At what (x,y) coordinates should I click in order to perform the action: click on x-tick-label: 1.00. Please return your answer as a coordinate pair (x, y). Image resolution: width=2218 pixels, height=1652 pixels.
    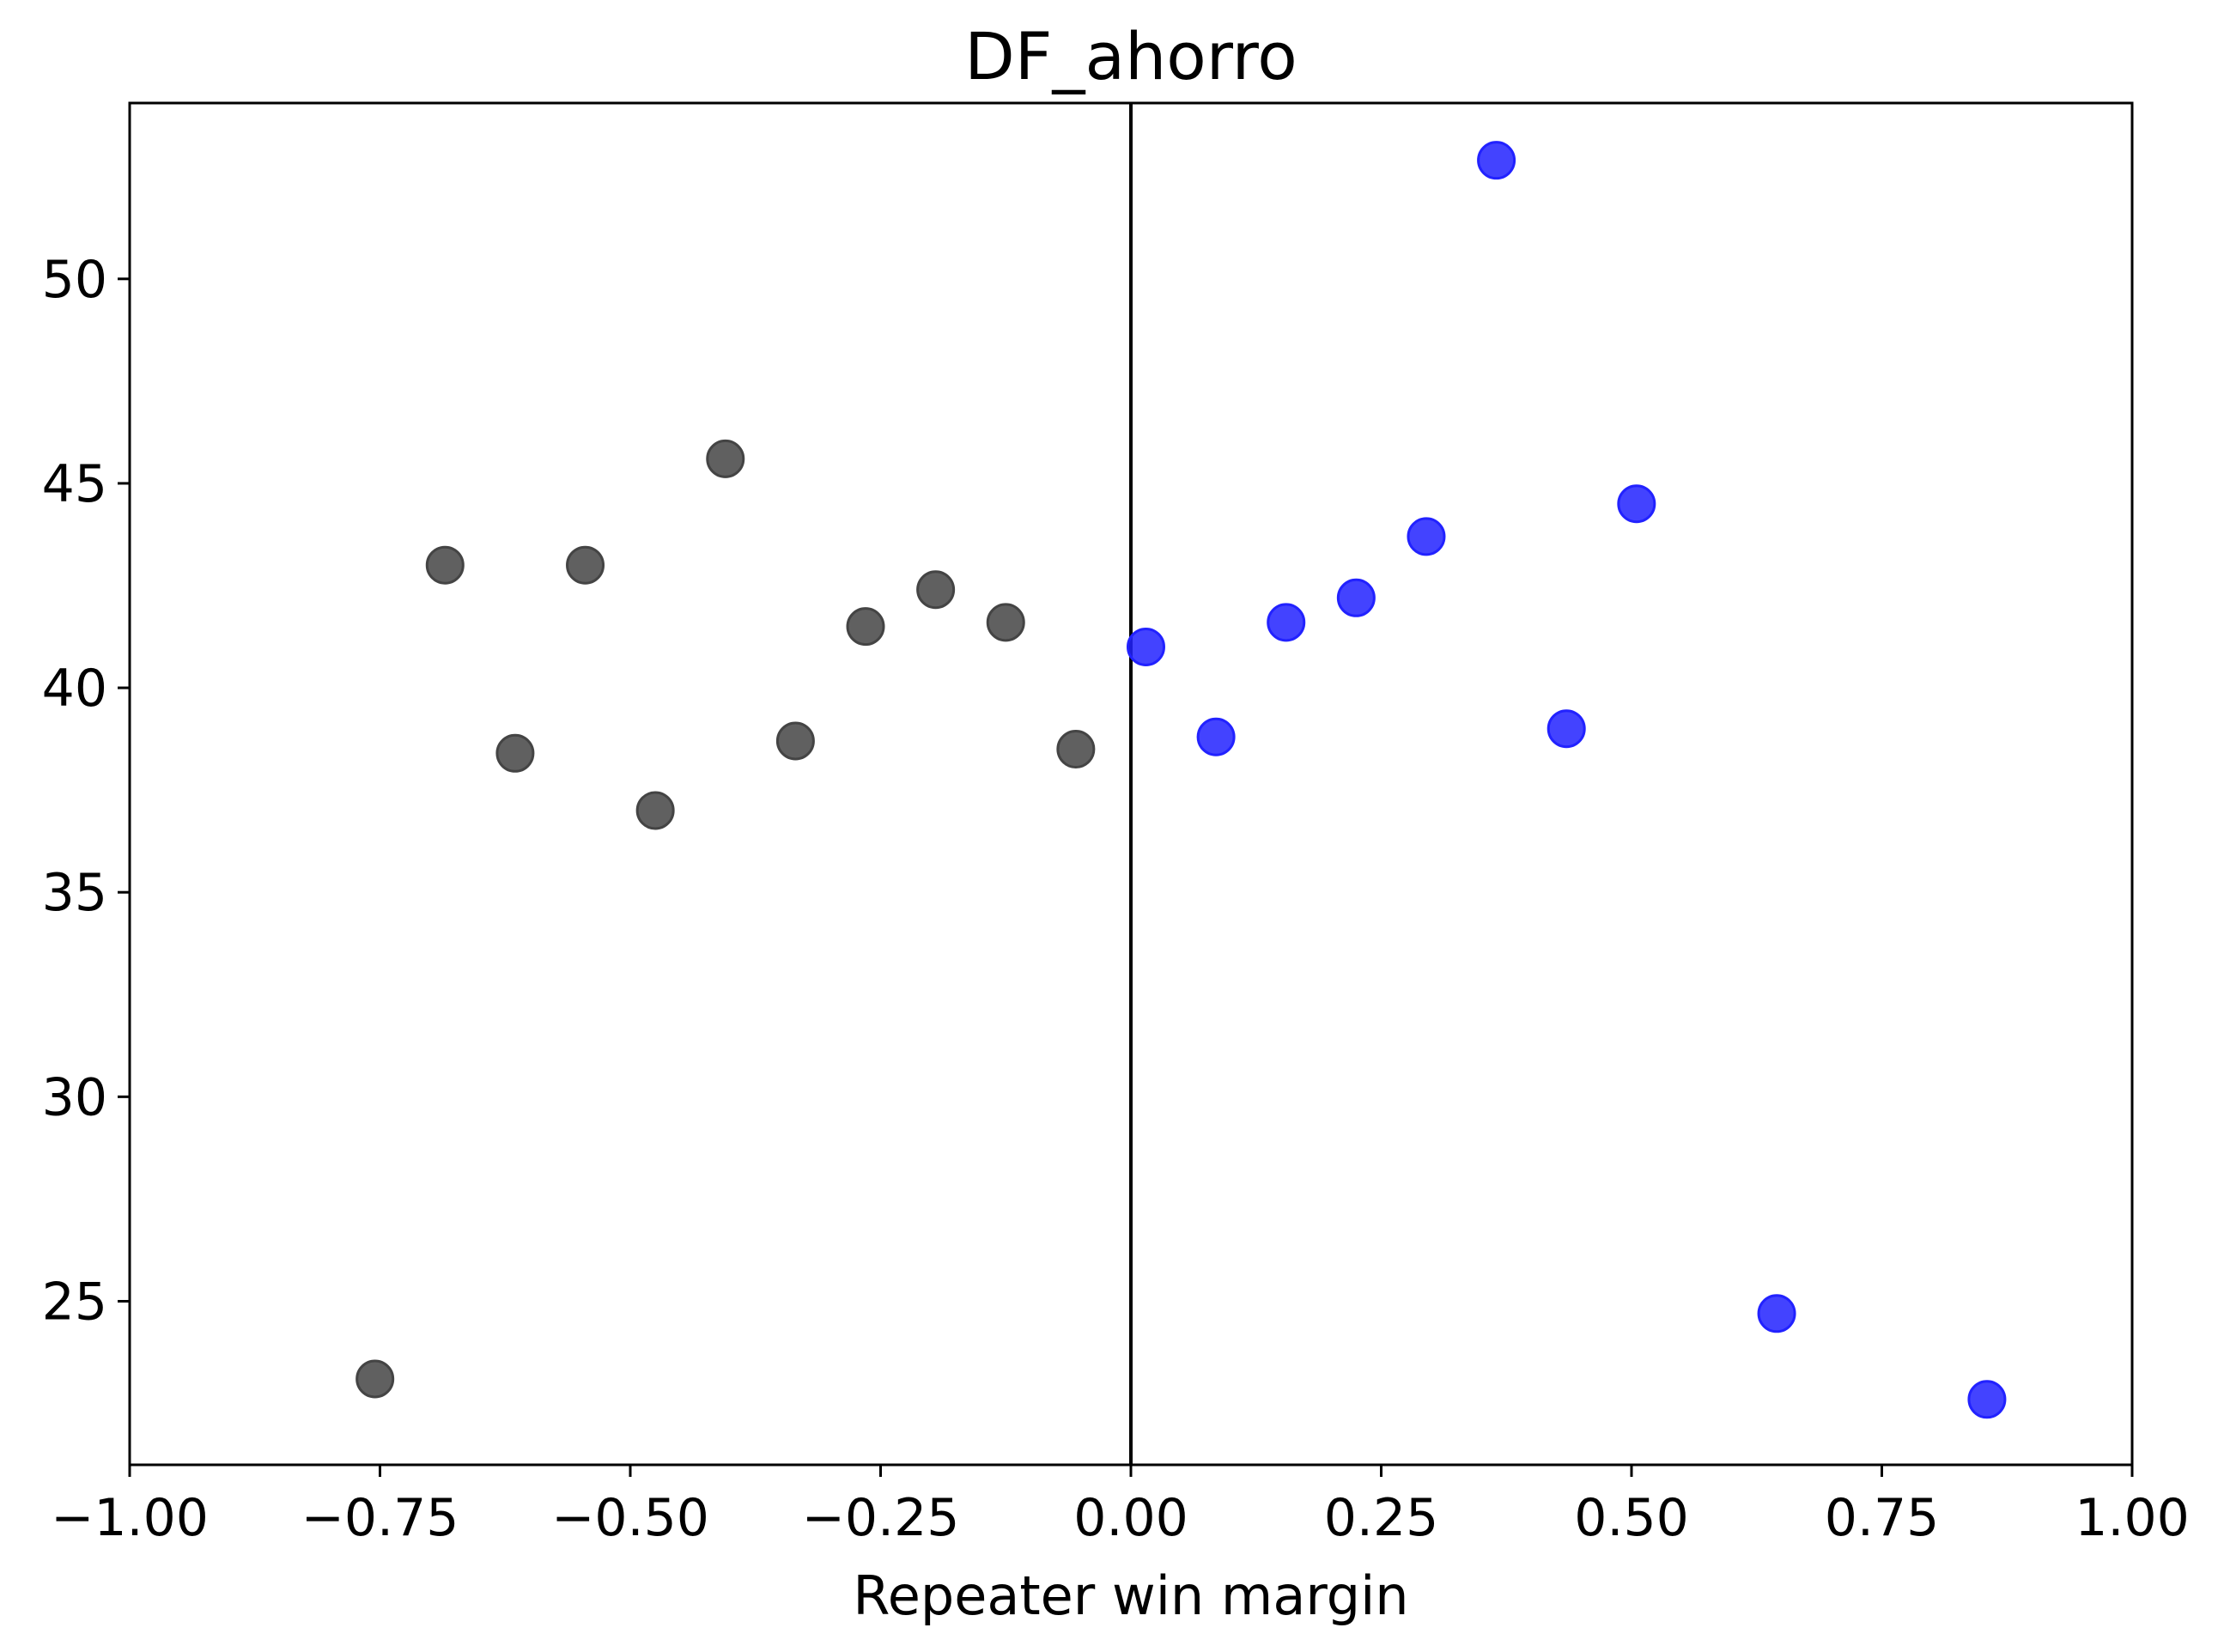
    Looking at the image, I should click on (2132, 1518).